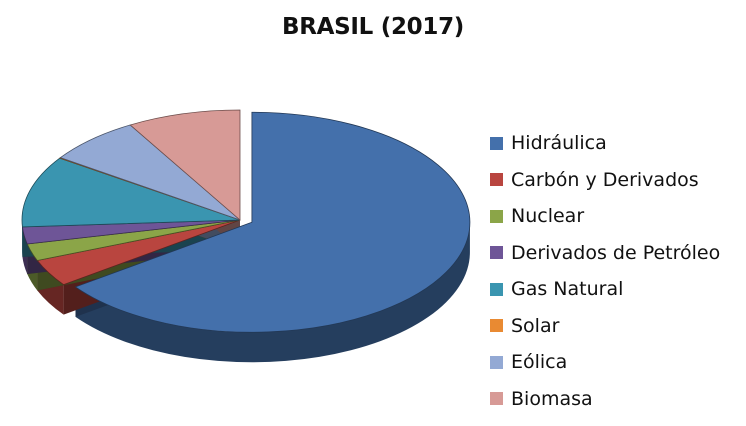 The width and height of the screenshot is (746, 426). I want to click on legend-label: Eólica, so click(539, 362).